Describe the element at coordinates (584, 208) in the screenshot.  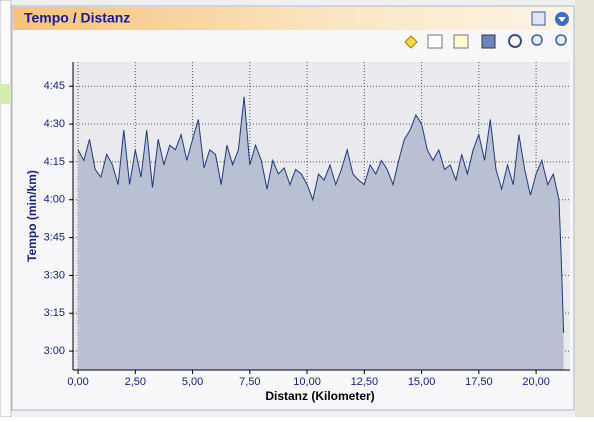
I see `map-strip` at that location.